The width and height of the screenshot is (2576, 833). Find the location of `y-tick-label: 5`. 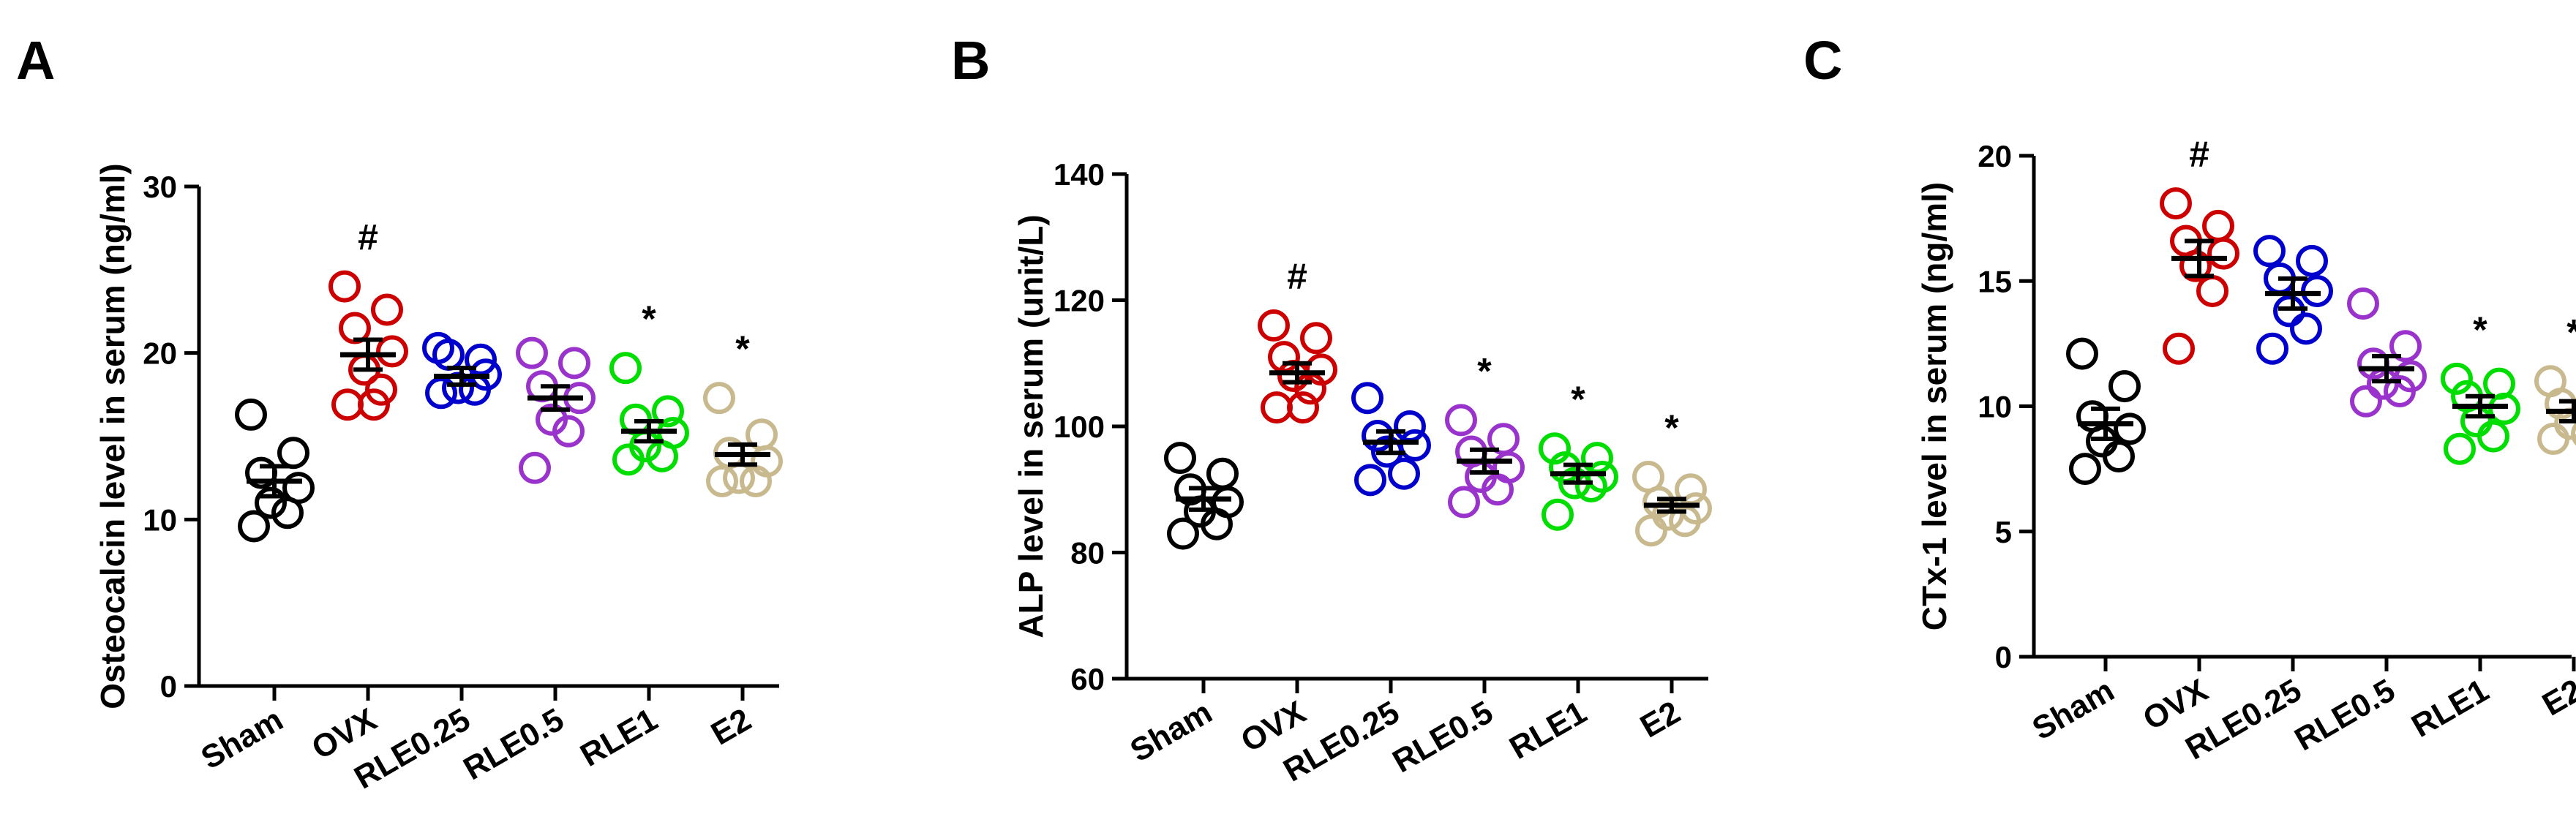

y-tick-label: 5 is located at coordinates (2003, 532).